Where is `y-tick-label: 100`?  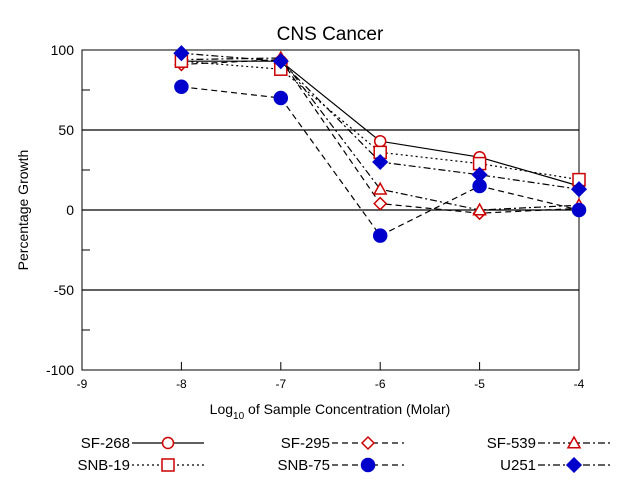 y-tick-label: 100 is located at coordinates (63, 50).